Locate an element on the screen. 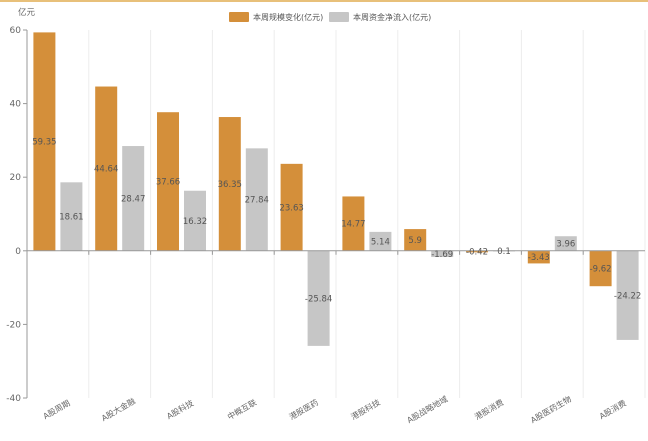 The width and height of the screenshot is (648, 441). data-label: 27.84 is located at coordinates (257, 201).